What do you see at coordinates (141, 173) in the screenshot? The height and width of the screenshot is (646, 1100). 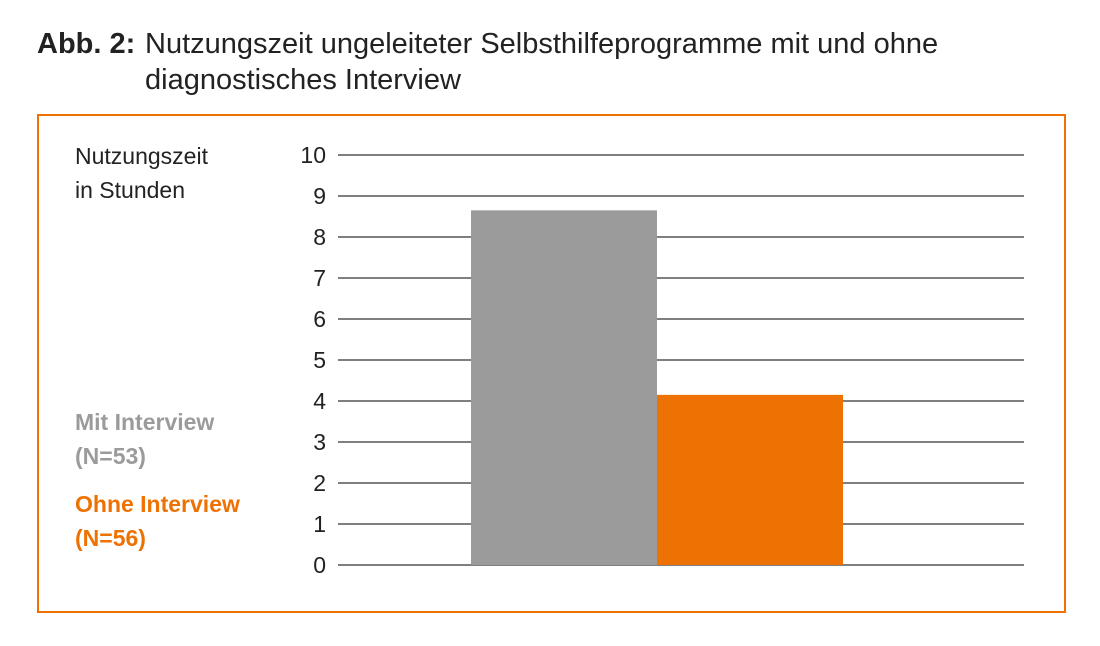 I see `y-axis-label: Nutzungszeit in Stunden` at bounding box center [141, 173].